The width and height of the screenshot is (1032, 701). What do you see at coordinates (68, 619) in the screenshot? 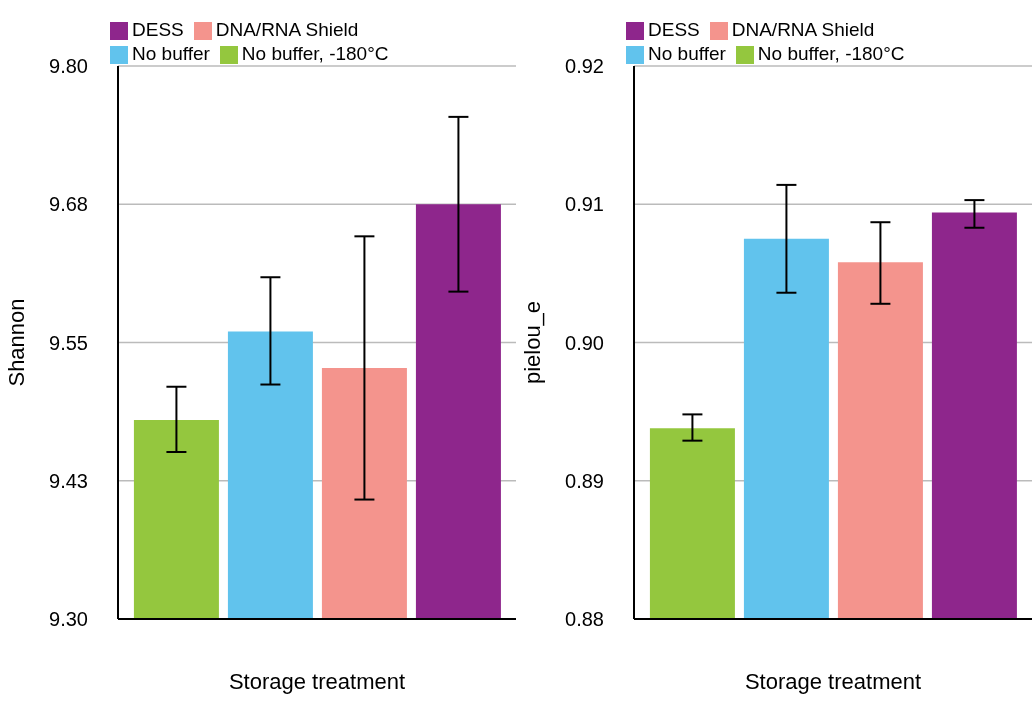
I see `y-tick-label: 9.30` at bounding box center [68, 619].